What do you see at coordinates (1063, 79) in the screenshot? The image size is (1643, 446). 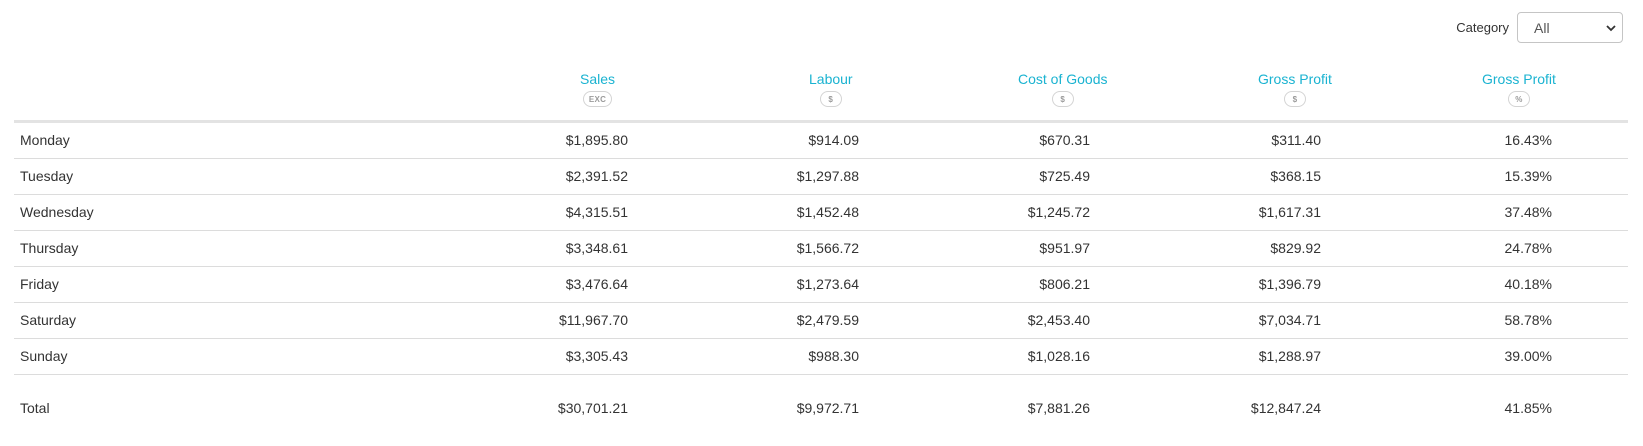 I see `column-title: Cost of Goods` at bounding box center [1063, 79].